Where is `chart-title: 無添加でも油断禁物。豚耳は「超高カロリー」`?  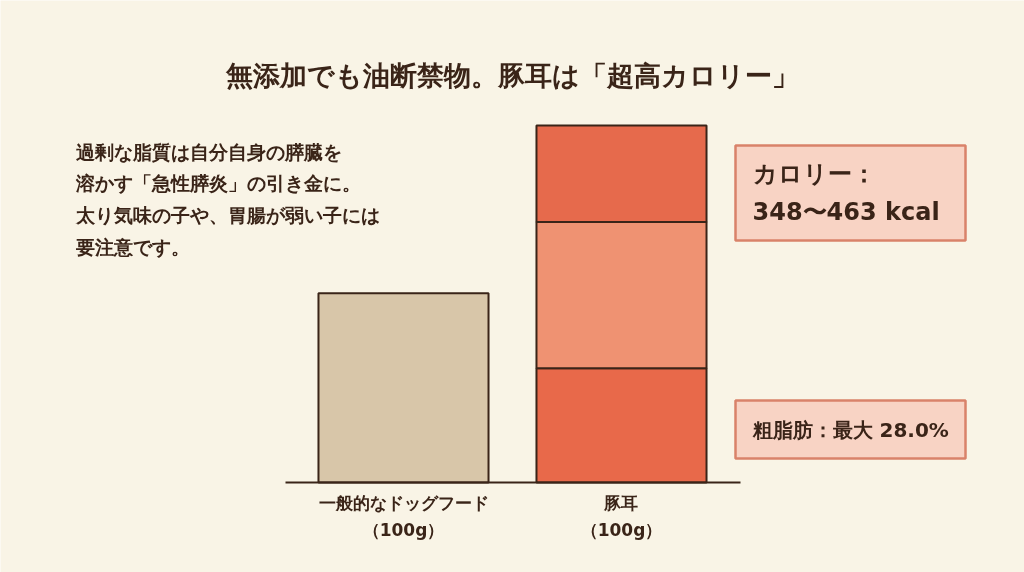
chart-title: 無添加でも油断禁物。豚耳は「超高カロリー」 is located at coordinates (512, 75).